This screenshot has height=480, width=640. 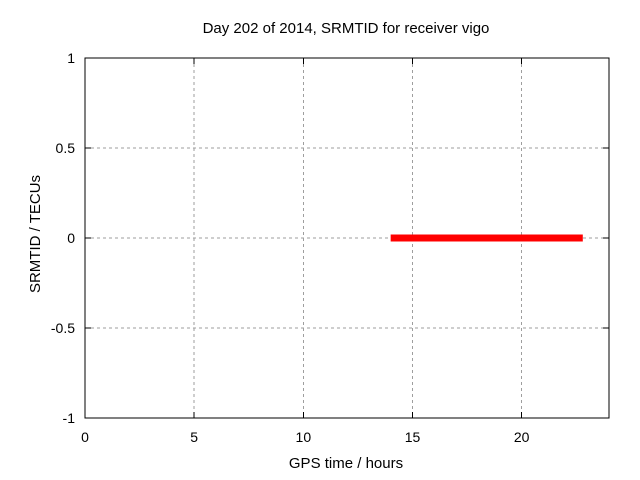 I want to click on x-tick-label: 10, so click(x=304, y=437).